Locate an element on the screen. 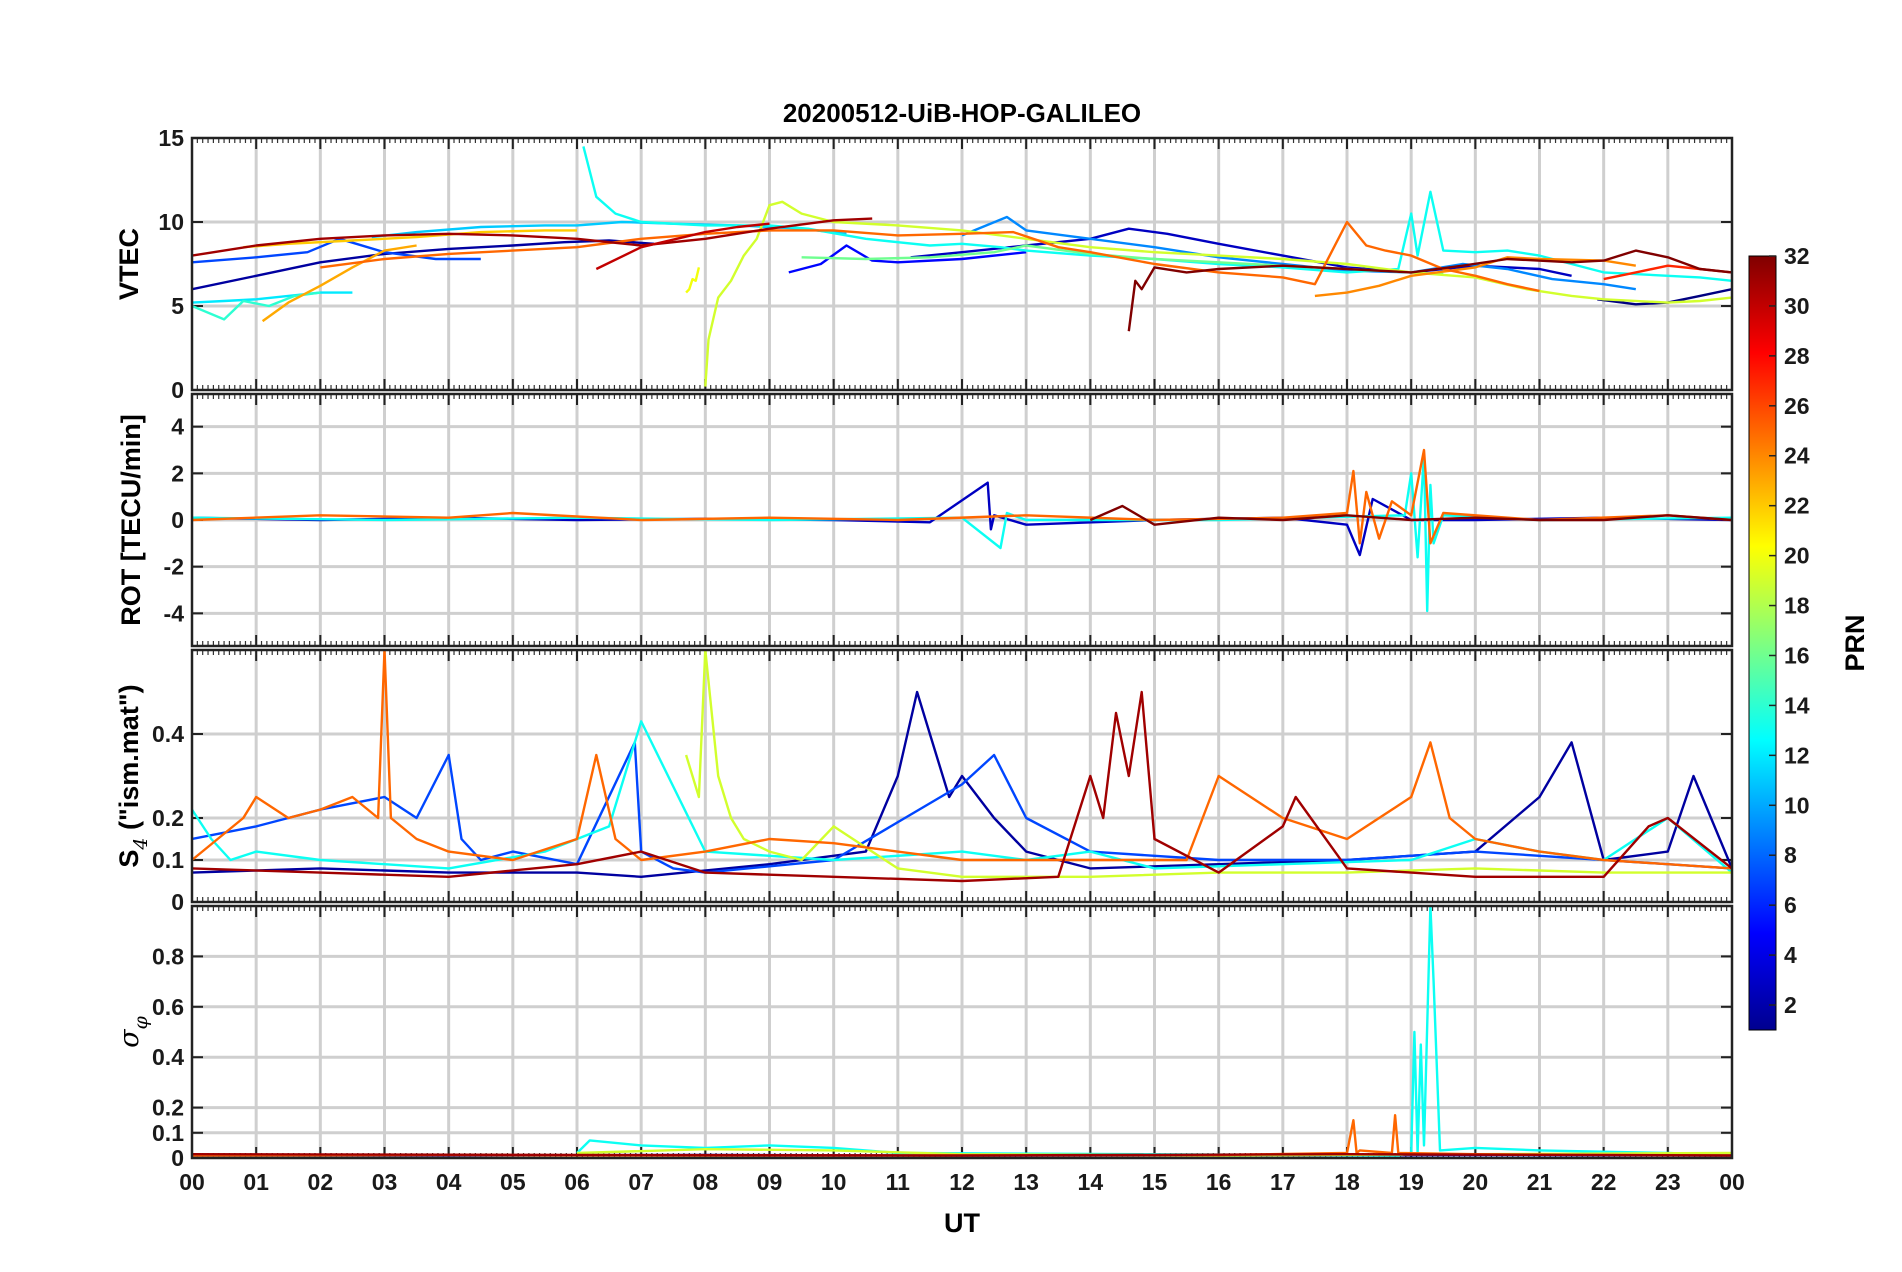 The image size is (1902, 1272). x-tick-label: 12 is located at coordinates (962, 1182).